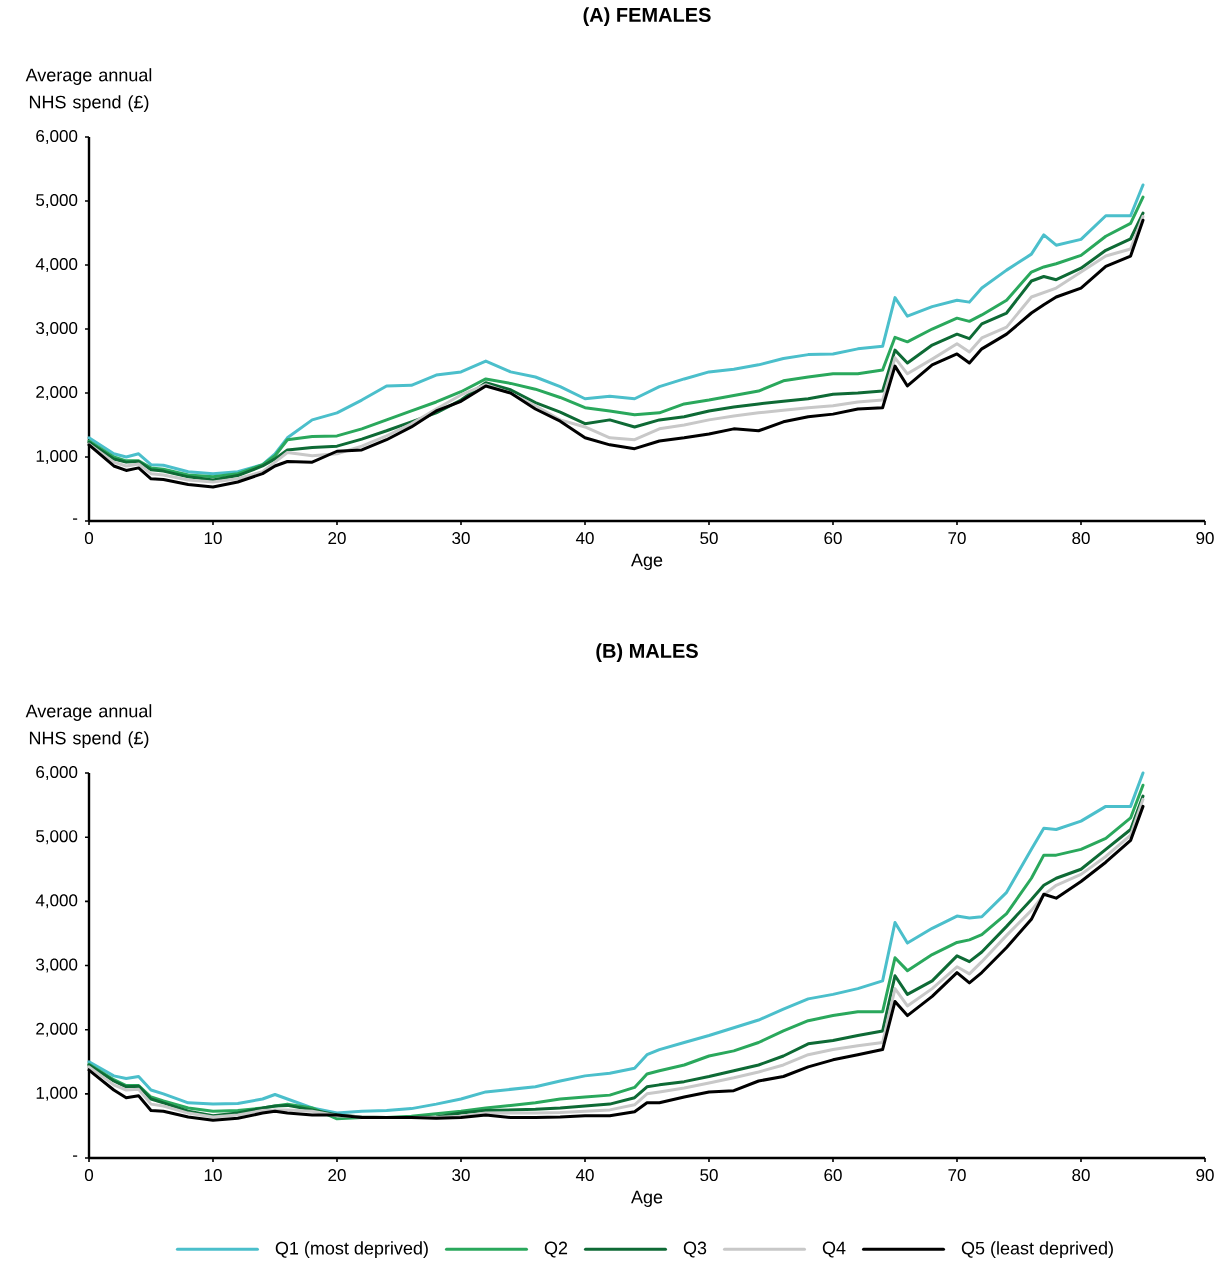  What do you see at coordinates (351, 1250) in the screenshot?
I see `legend-label: Q1 (most deprived)` at bounding box center [351, 1250].